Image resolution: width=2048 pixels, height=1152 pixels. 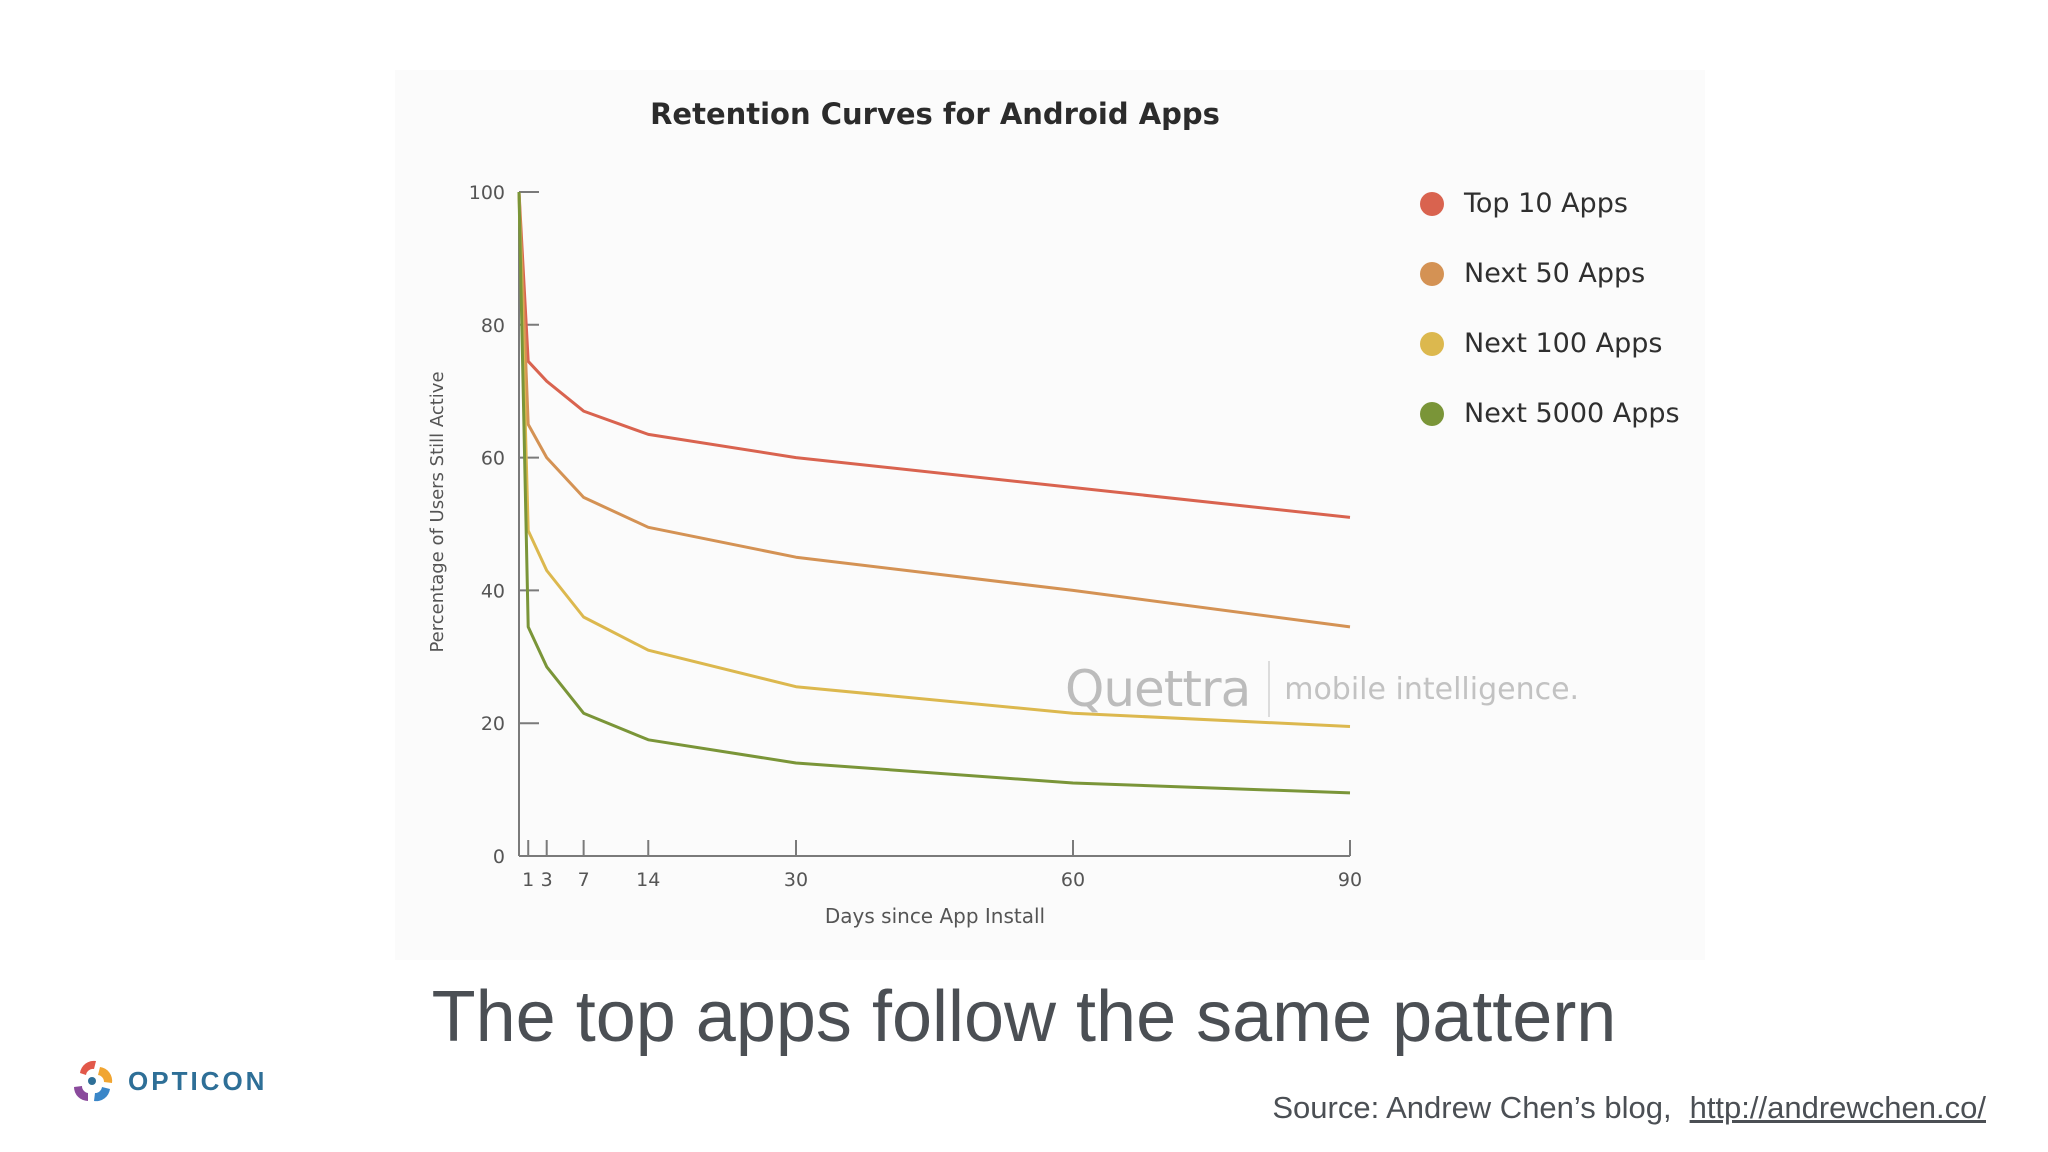 I want to click on y-tick-label: 0, so click(x=499, y=857).